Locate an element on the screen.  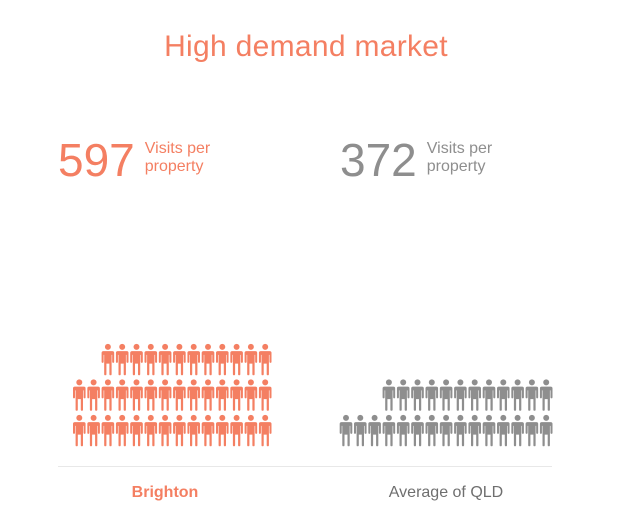
brighton-label-line1: Visits per is located at coordinates (177, 148).